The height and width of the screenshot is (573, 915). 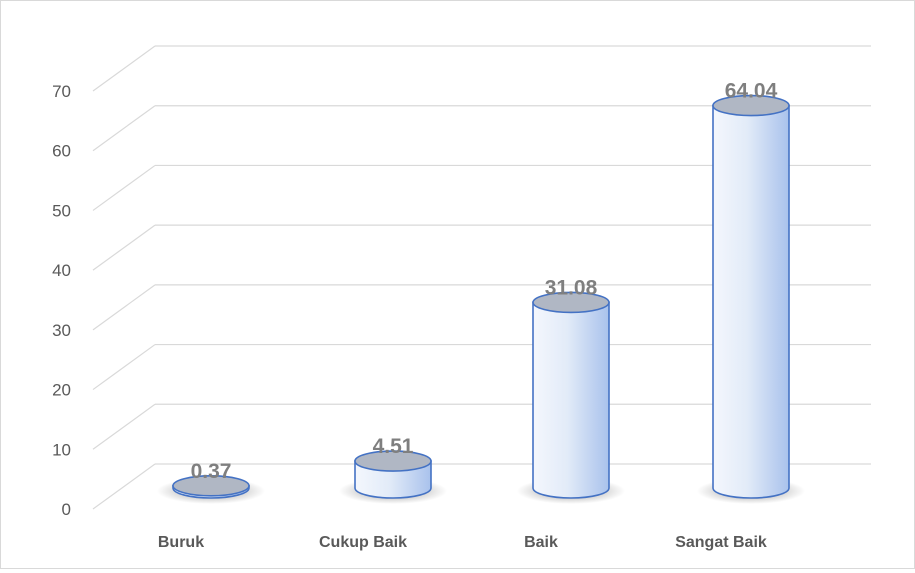 What do you see at coordinates (61, 210) in the screenshot?
I see `y-tick-label: 50` at bounding box center [61, 210].